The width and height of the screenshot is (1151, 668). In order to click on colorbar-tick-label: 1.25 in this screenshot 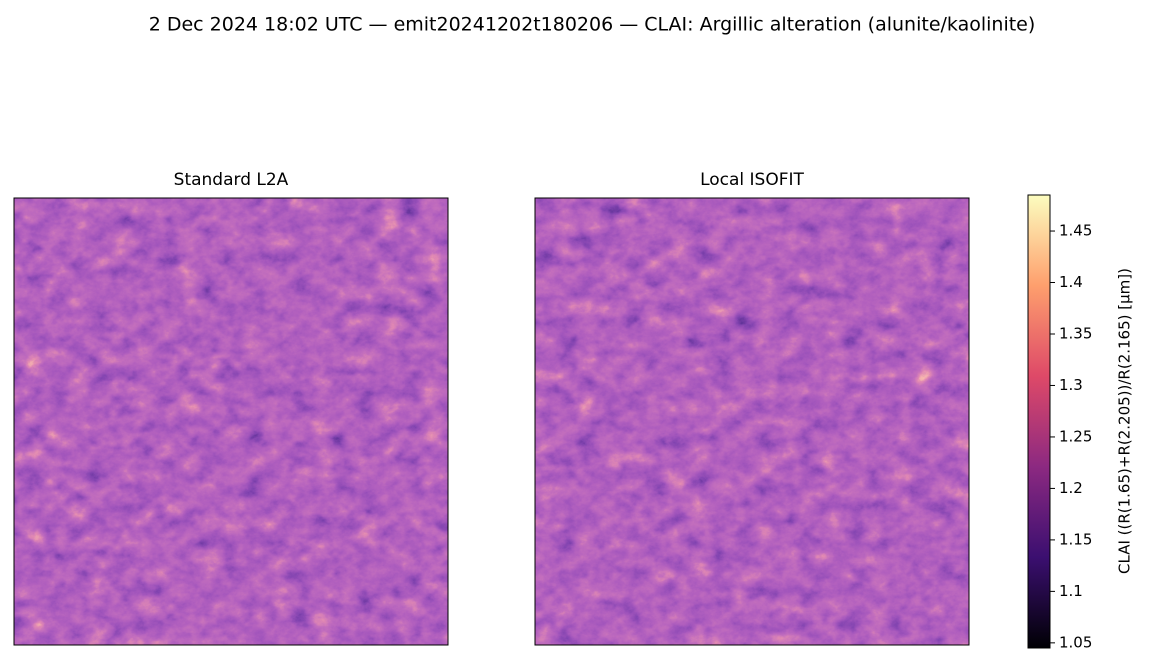, I will do `click(1075, 436)`.